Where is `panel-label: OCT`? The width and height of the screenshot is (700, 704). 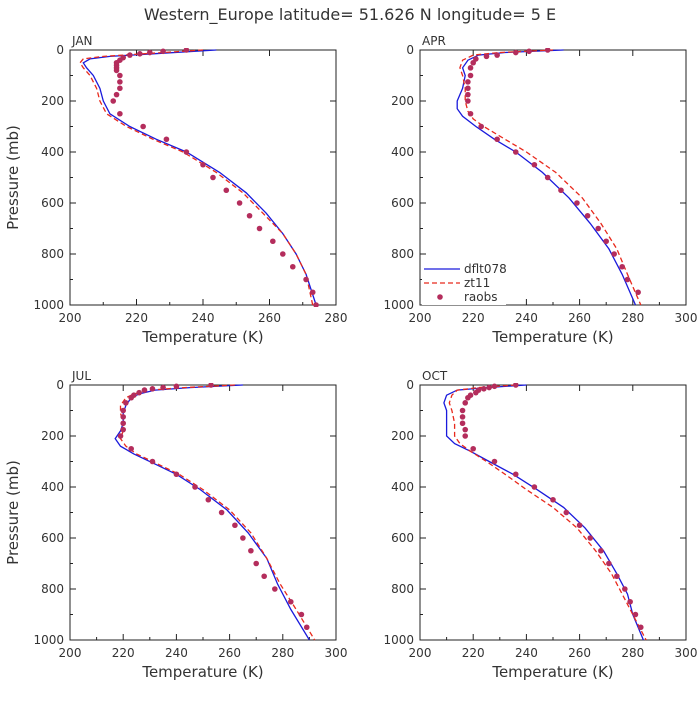 panel-label: OCT is located at coordinates (435, 376).